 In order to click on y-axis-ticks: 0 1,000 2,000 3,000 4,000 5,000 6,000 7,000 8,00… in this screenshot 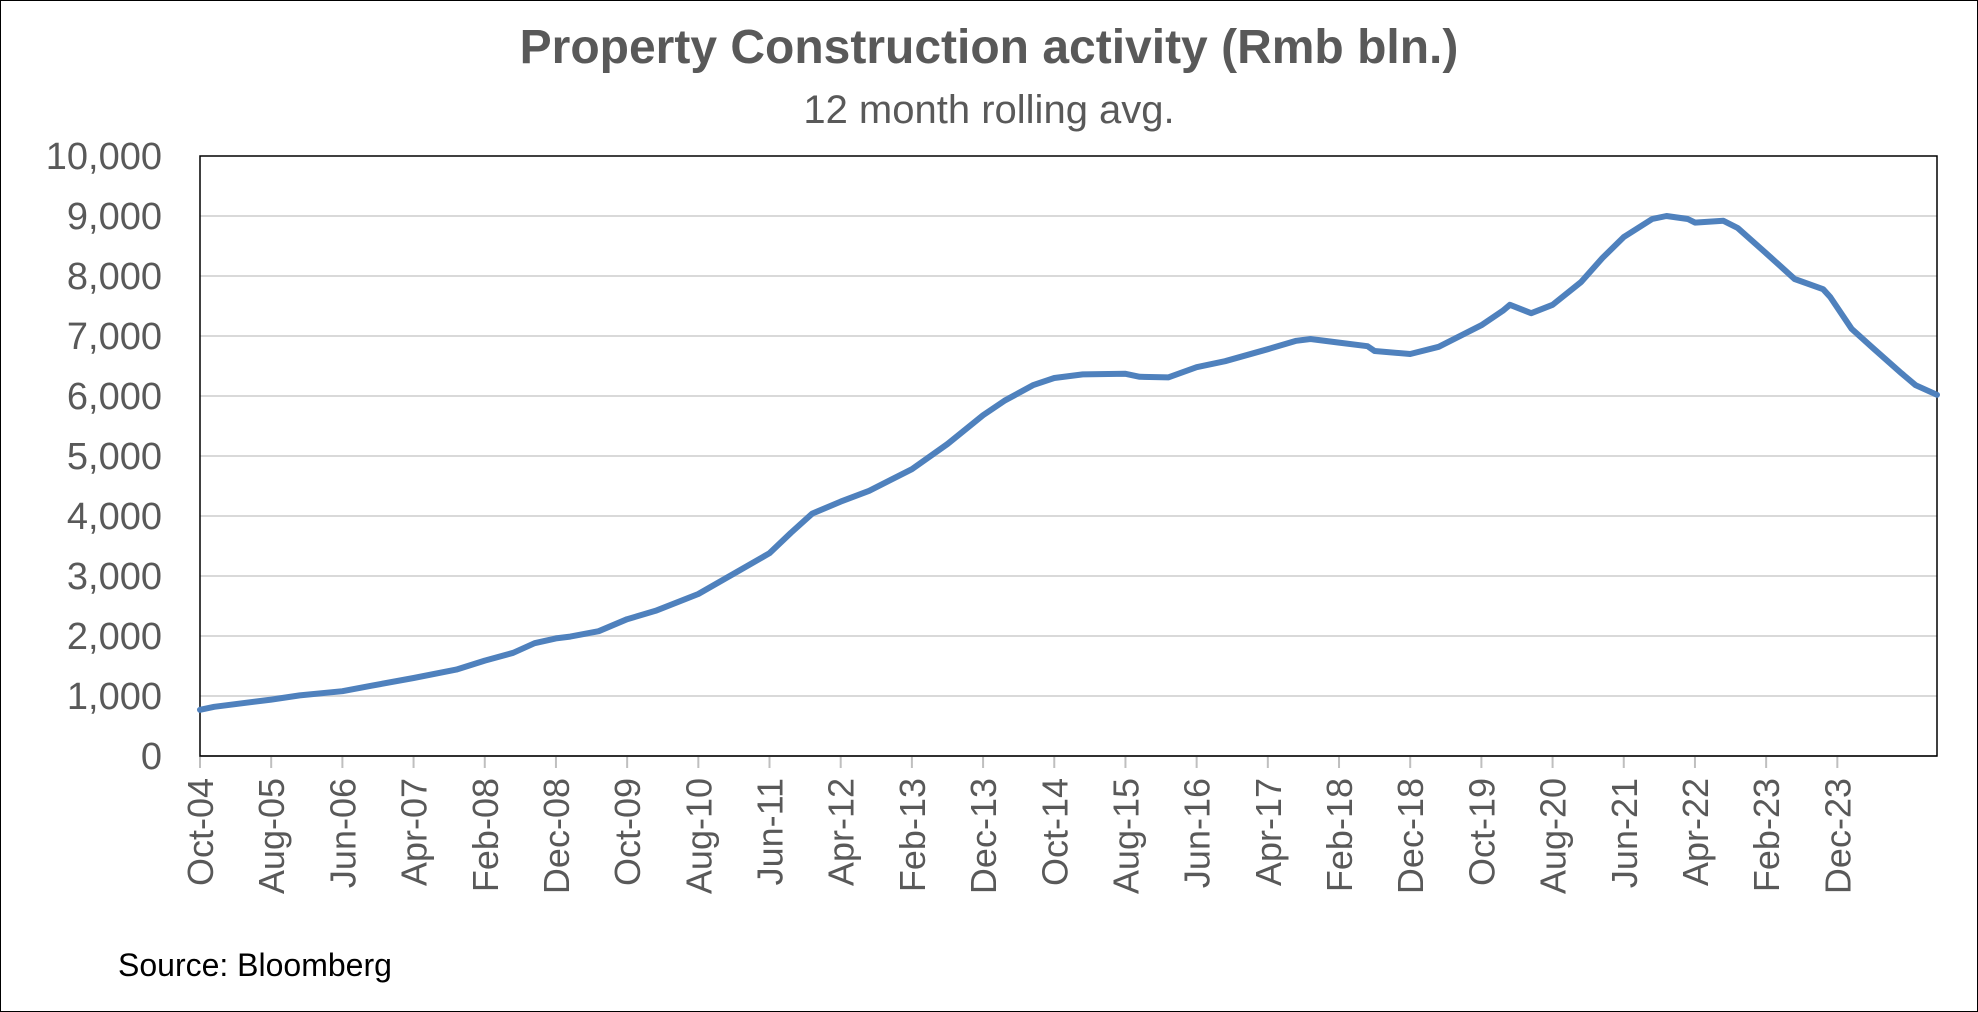, I will do `click(104, 457)`.